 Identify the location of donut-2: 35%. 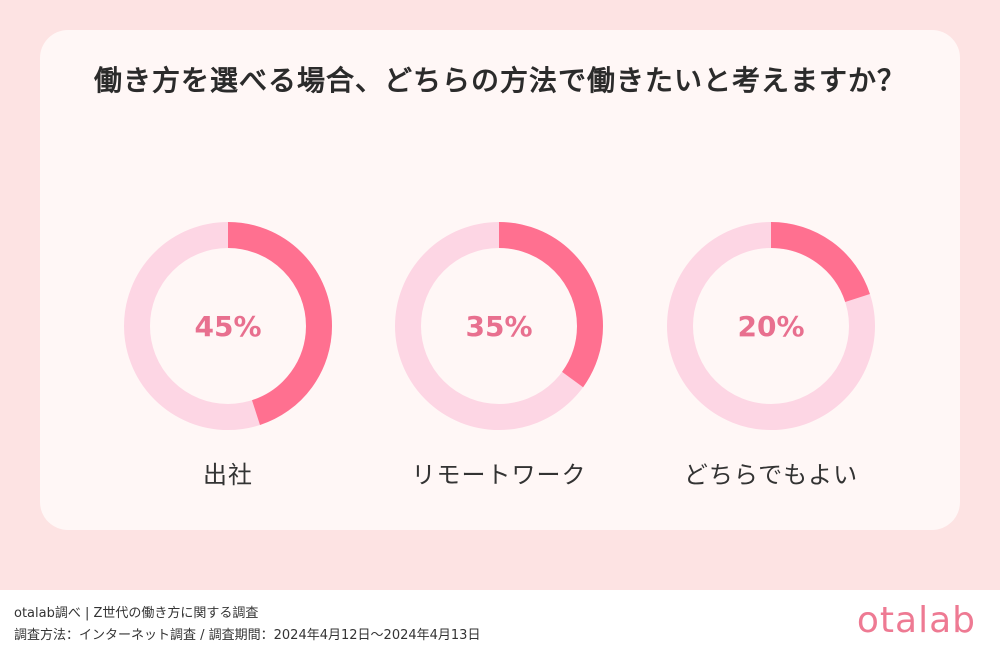
(499, 326).